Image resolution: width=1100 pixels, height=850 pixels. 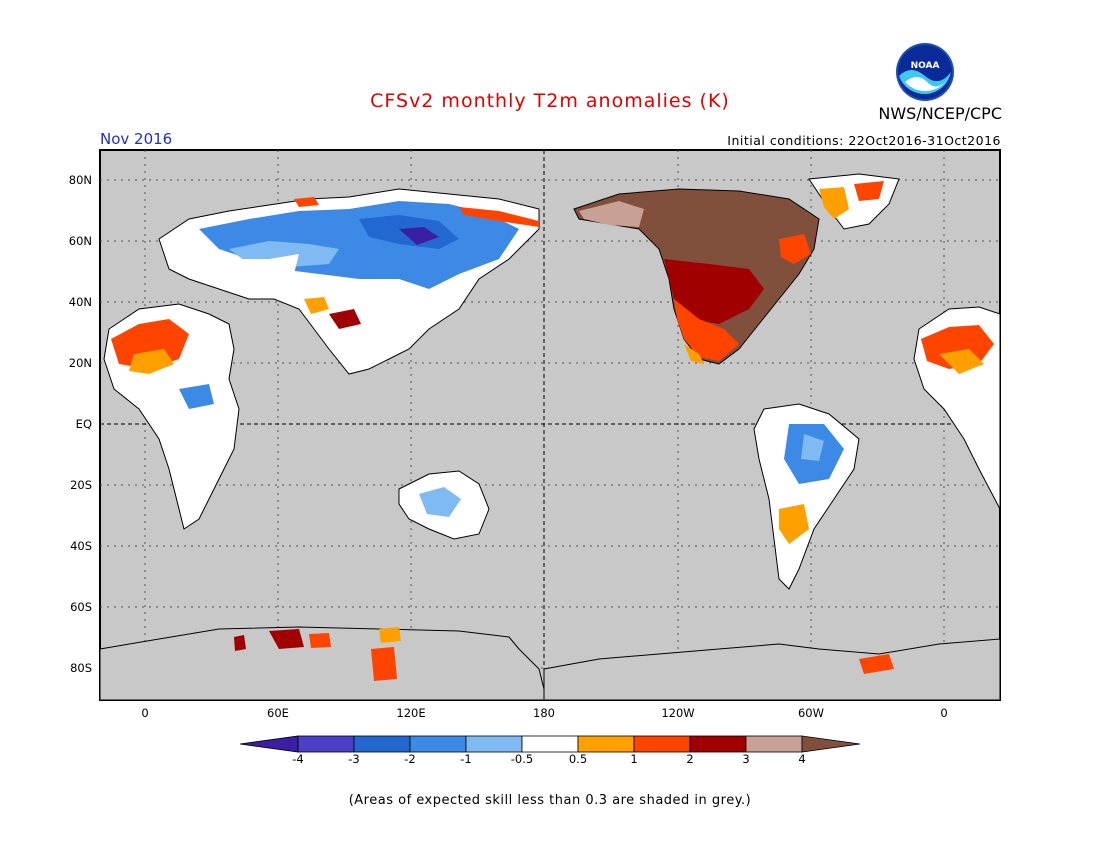 What do you see at coordinates (466, 759) in the screenshot?
I see `legend-label-minus1: -1` at bounding box center [466, 759].